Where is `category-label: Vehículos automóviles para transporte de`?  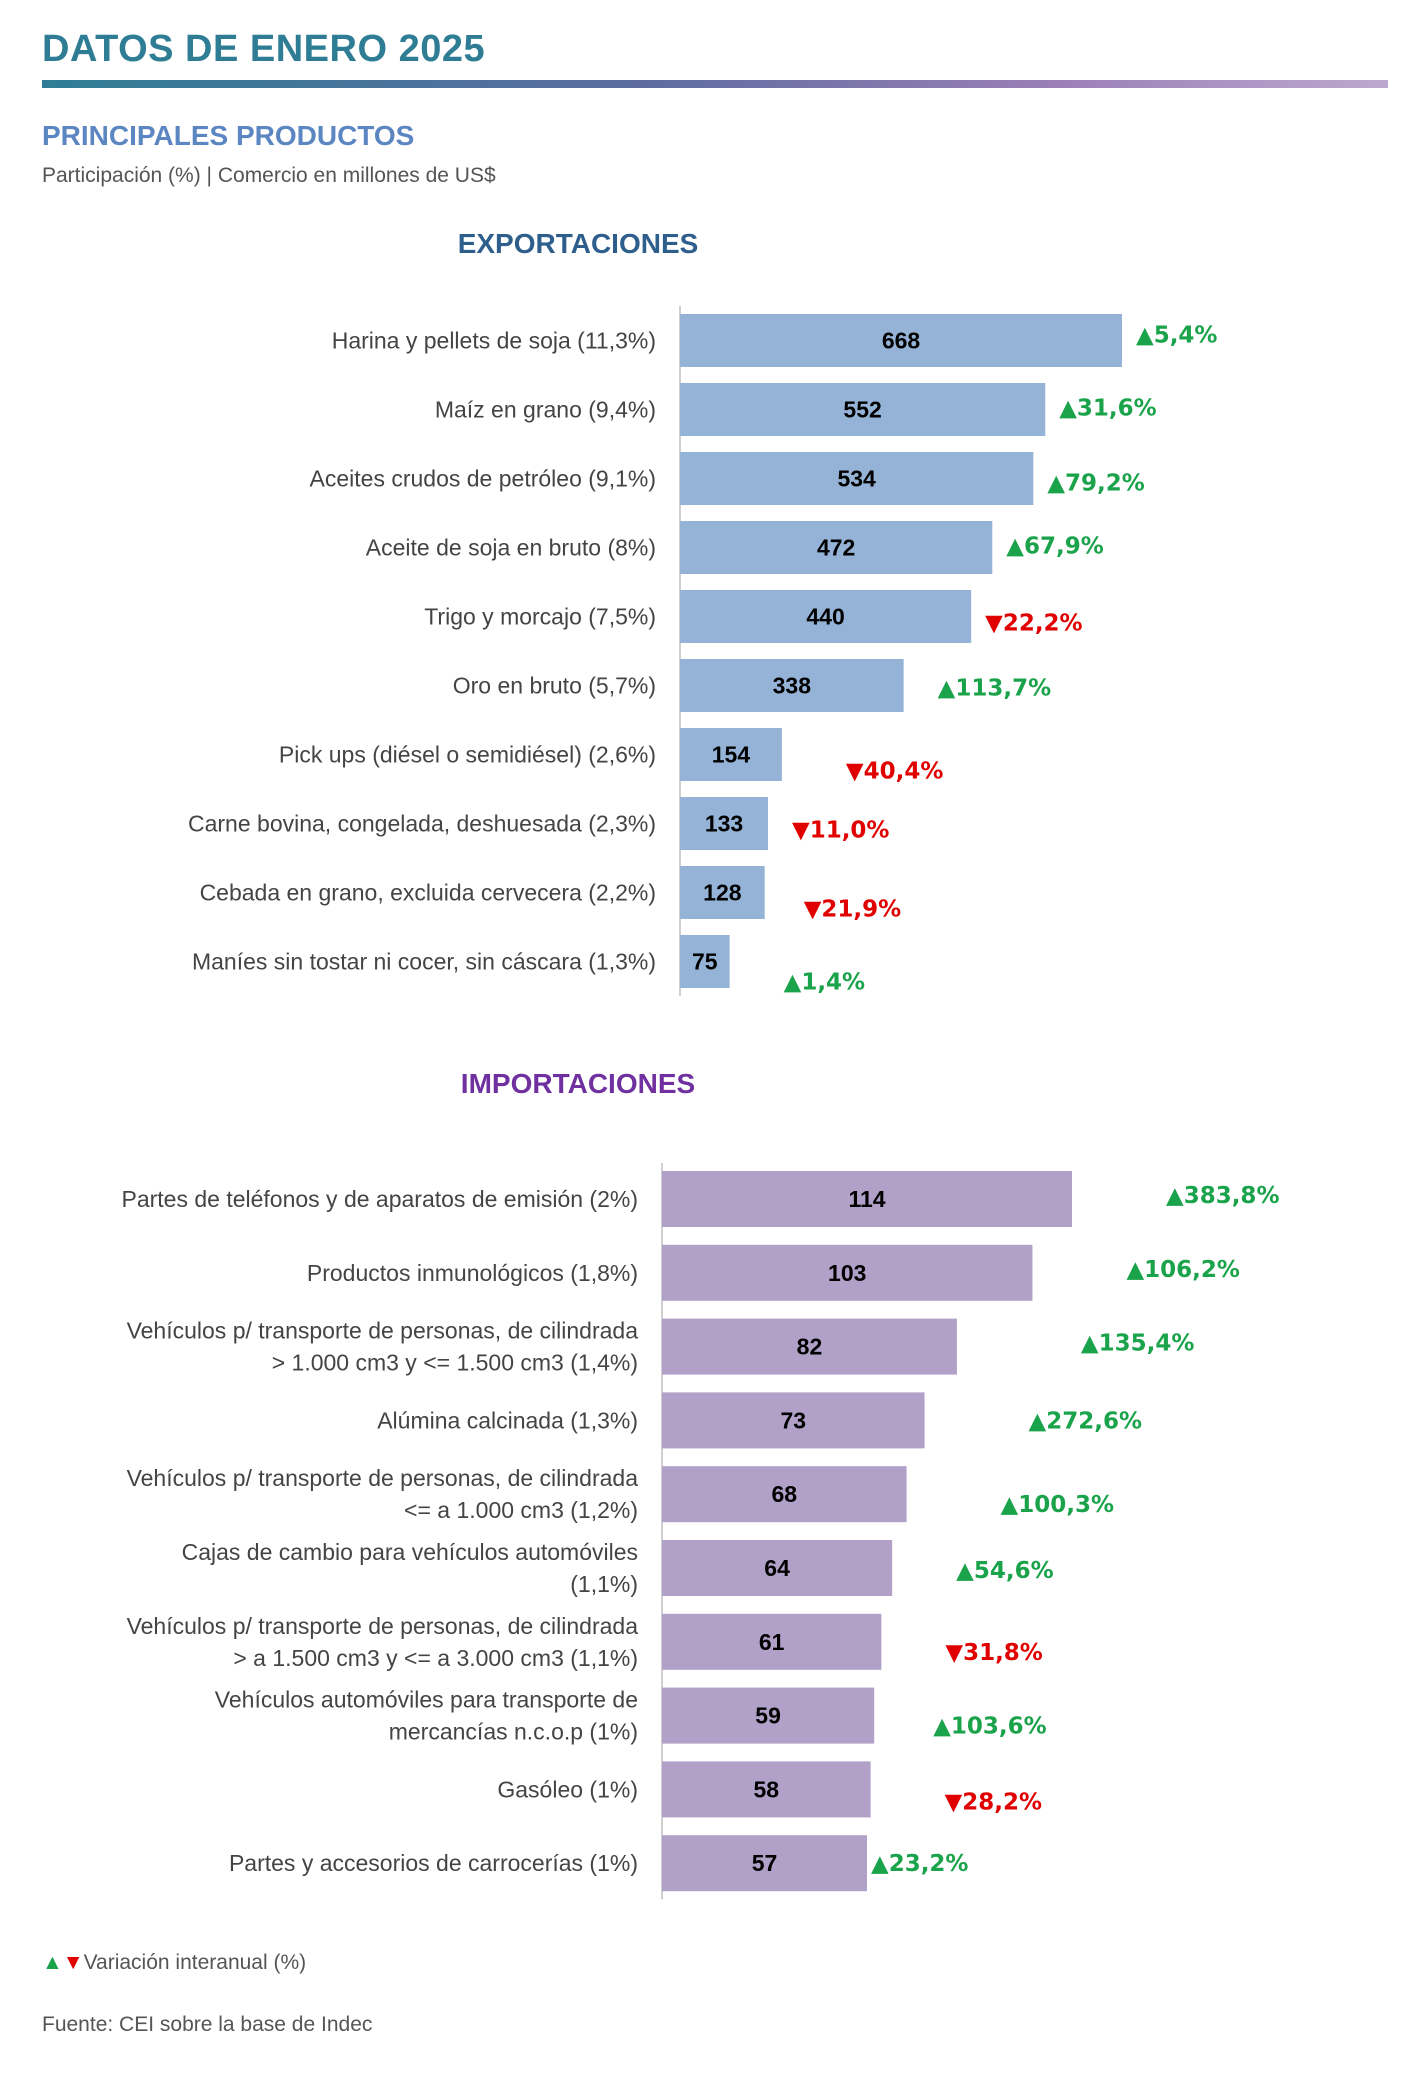 category-label: Vehículos automóviles para transporte de is located at coordinates (426, 1700).